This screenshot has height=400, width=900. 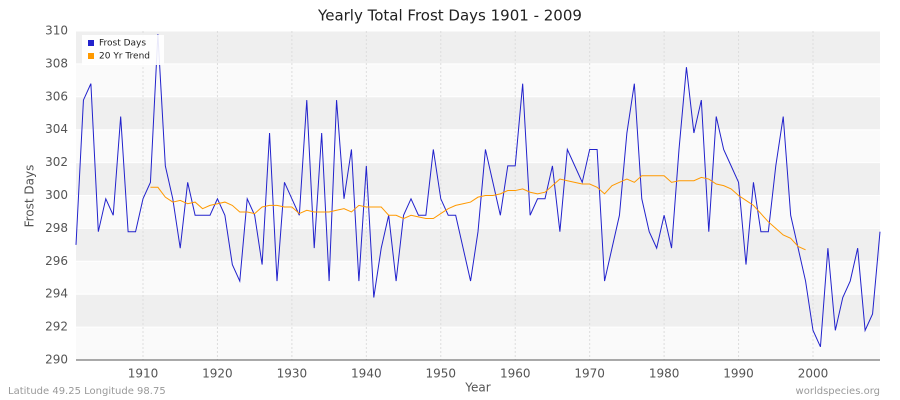 I want to click on y-tick-label: 298, so click(x=56, y=228).